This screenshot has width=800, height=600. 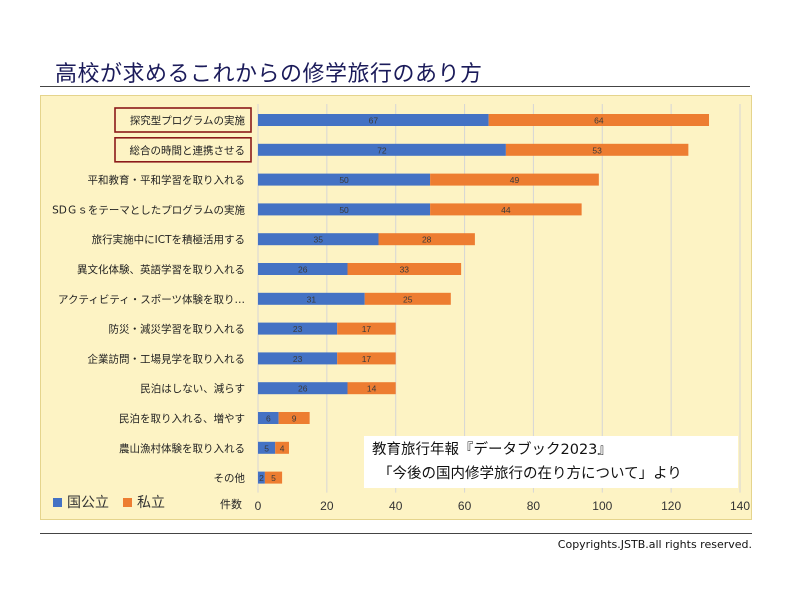 I want to click on data-label: 33, so click(x=405, y=270).